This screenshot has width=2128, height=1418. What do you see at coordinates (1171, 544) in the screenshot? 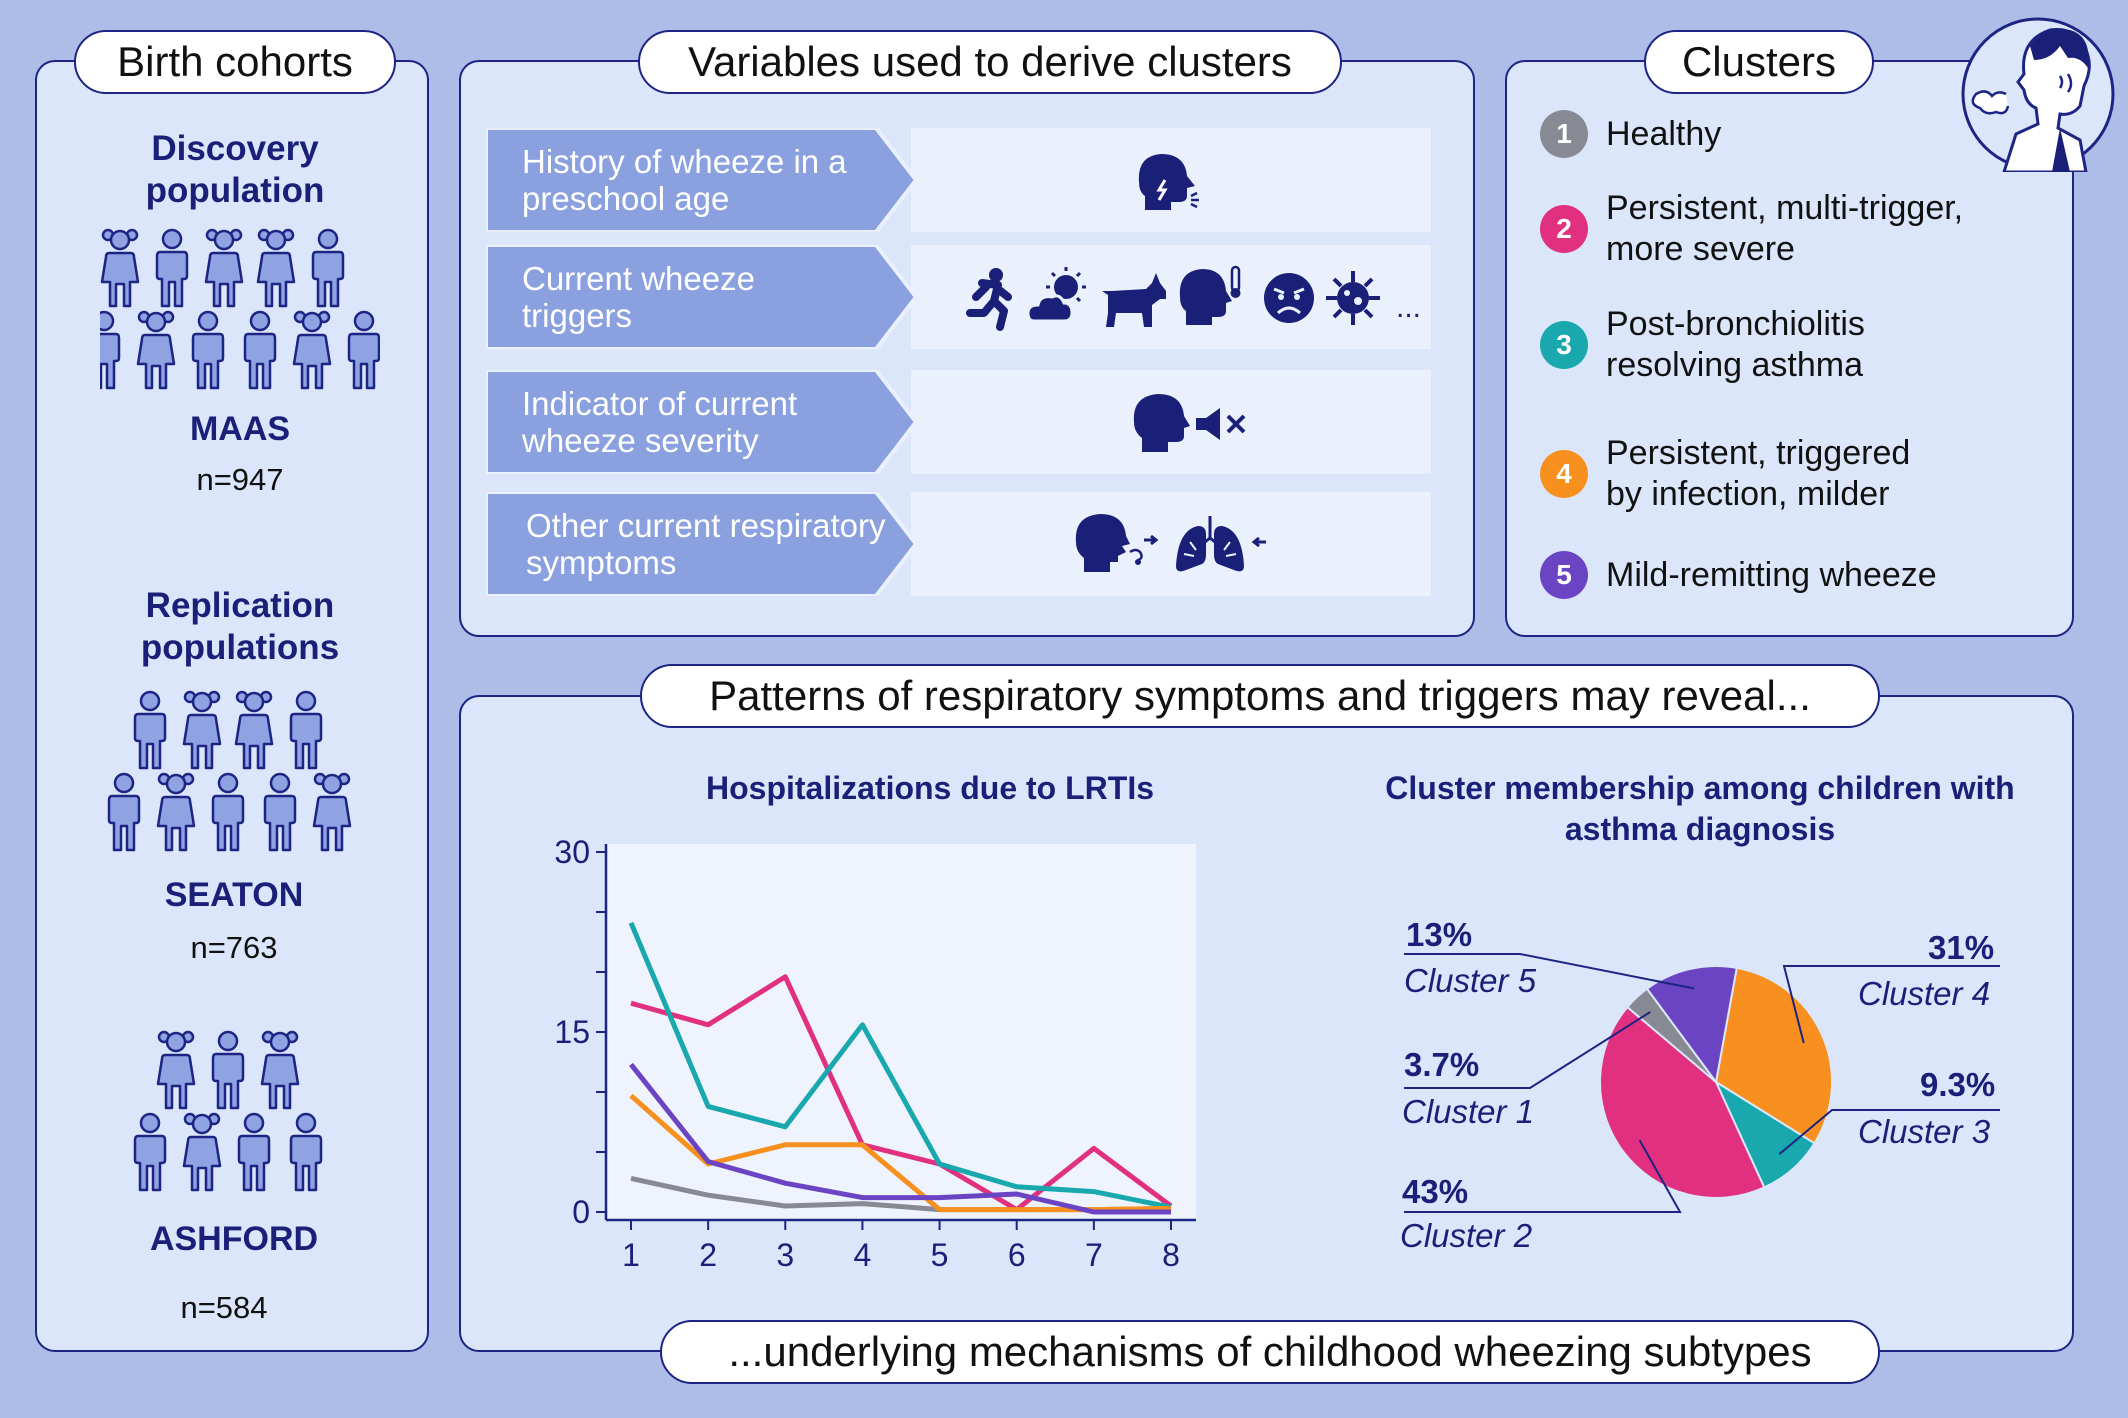
I see `variable-icon-strip` at bounding box center [1171, 544].